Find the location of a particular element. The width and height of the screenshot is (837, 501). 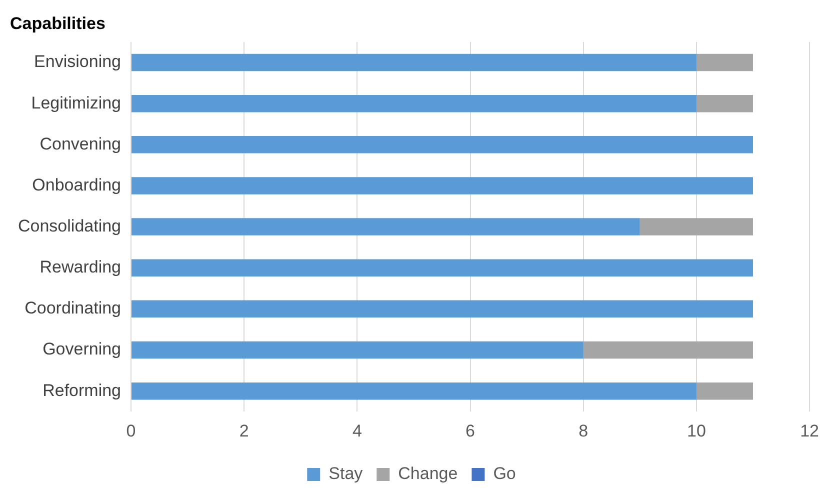

y-tick-label: Rewarding is located at coordinates (81, 267).